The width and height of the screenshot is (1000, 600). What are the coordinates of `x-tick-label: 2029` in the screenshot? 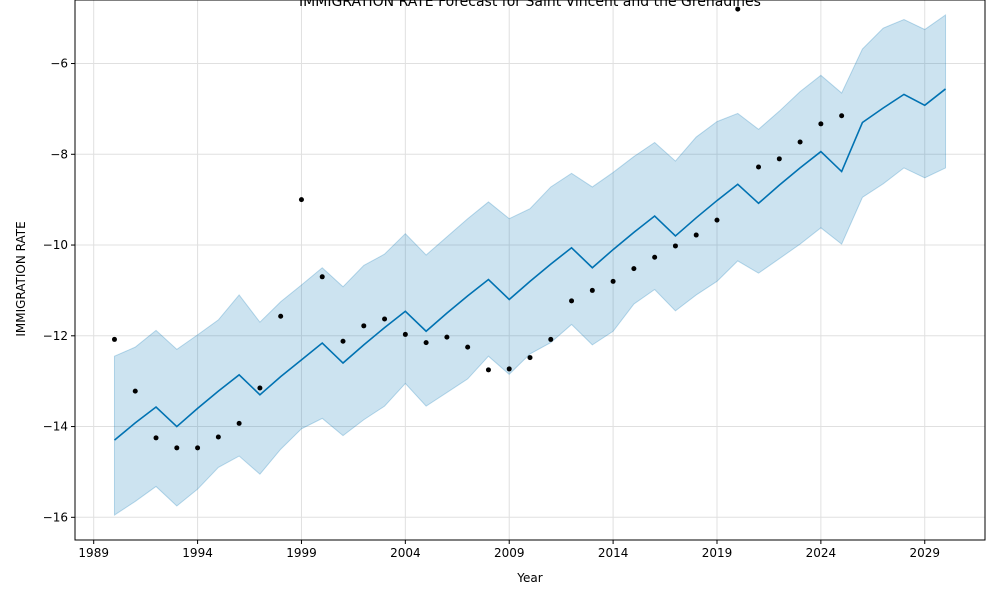 It's located at (924, 553).